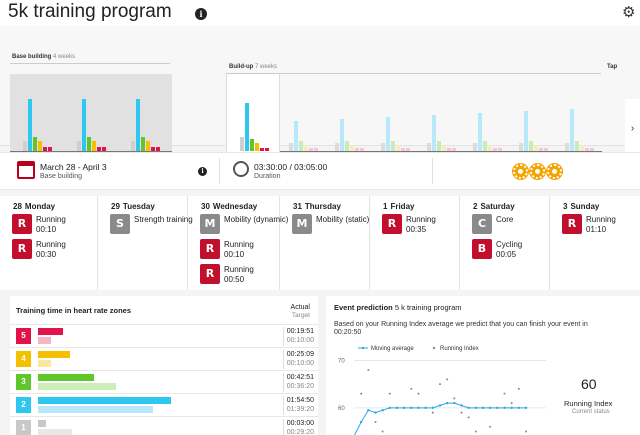 This screenshot has height=435, width=640. I want to click on page-title: 5k training program, so click(90, 11).